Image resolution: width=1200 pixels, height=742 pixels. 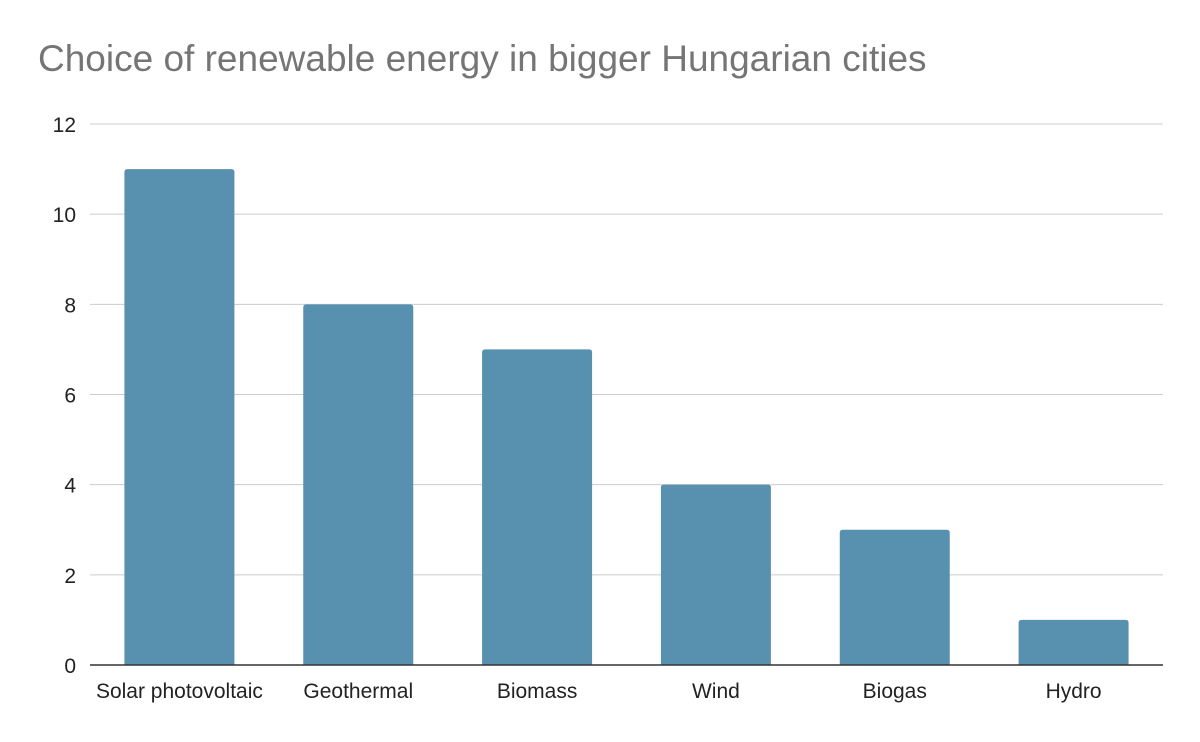 What do you see at coordinates (64, 215) in the screenshot?
I see `y-tick-label: 10` at bounding box center [64, 215].